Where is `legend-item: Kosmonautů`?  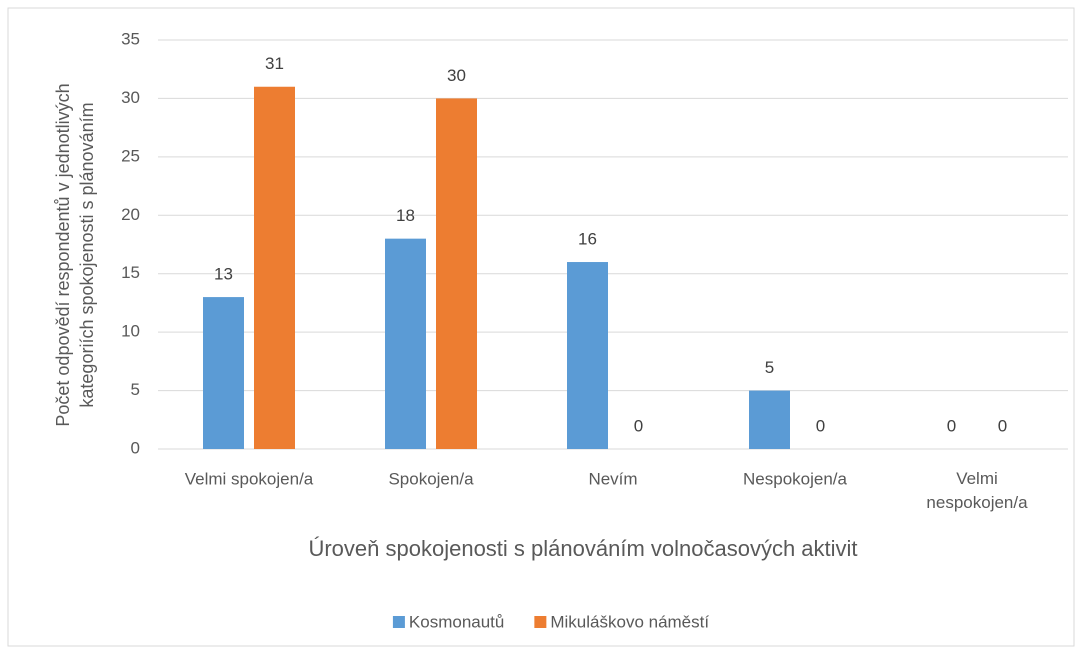
legend-item: Kosmonautů is located at coordinates (448, 621).